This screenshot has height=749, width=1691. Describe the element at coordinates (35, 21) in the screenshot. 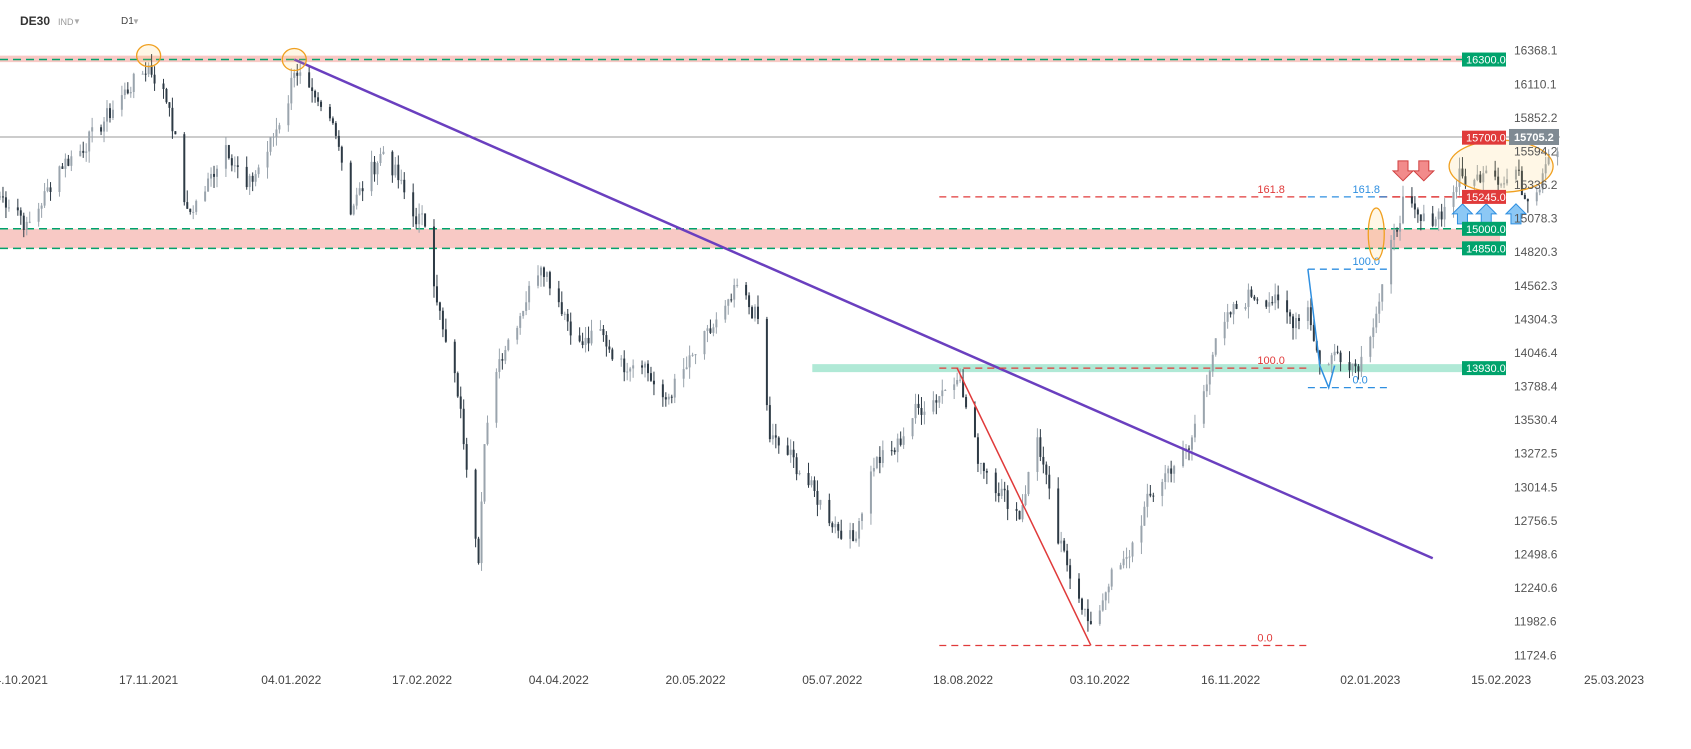

I see `symbol-label: DE30` at that location.